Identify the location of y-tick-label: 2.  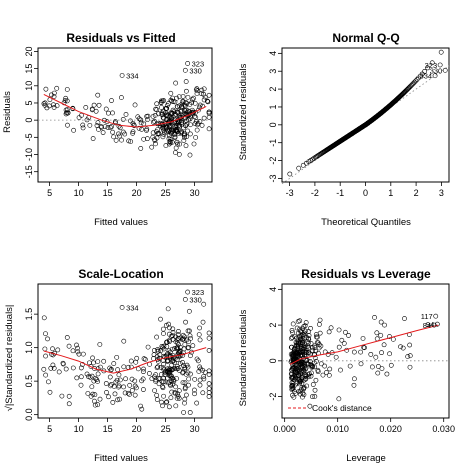
(273, 325).